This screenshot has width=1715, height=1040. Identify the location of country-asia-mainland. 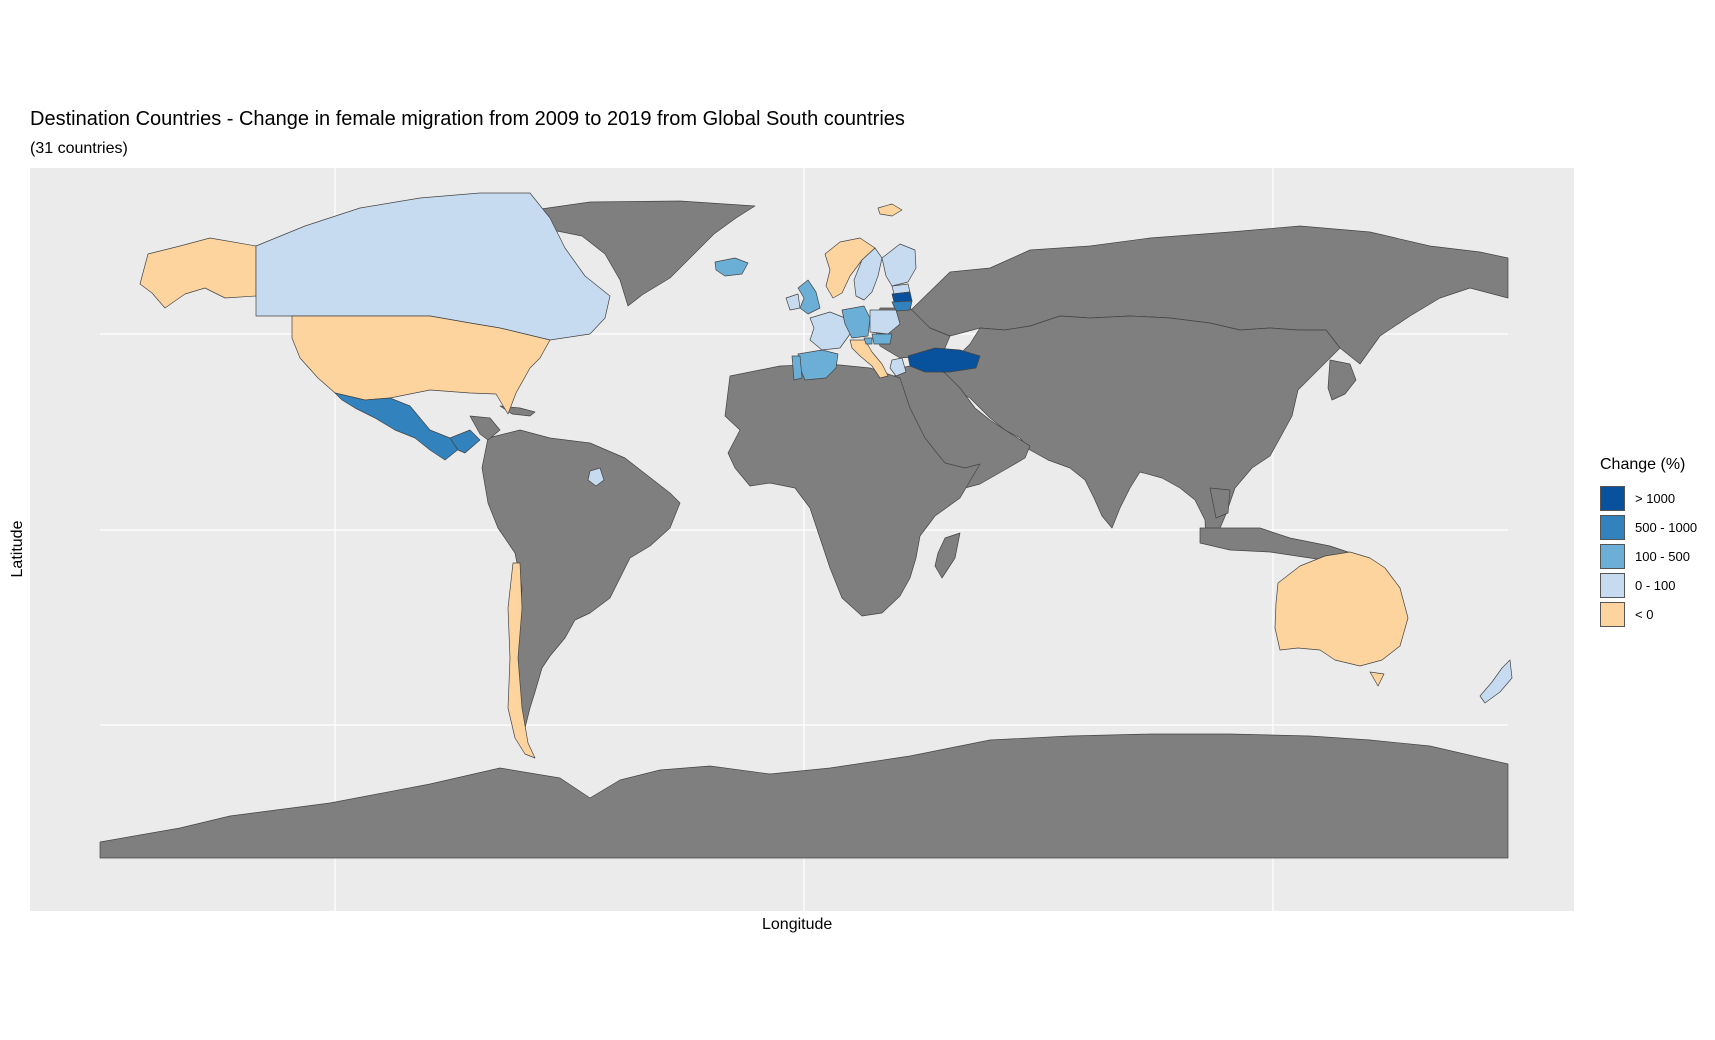
(1140, 429).